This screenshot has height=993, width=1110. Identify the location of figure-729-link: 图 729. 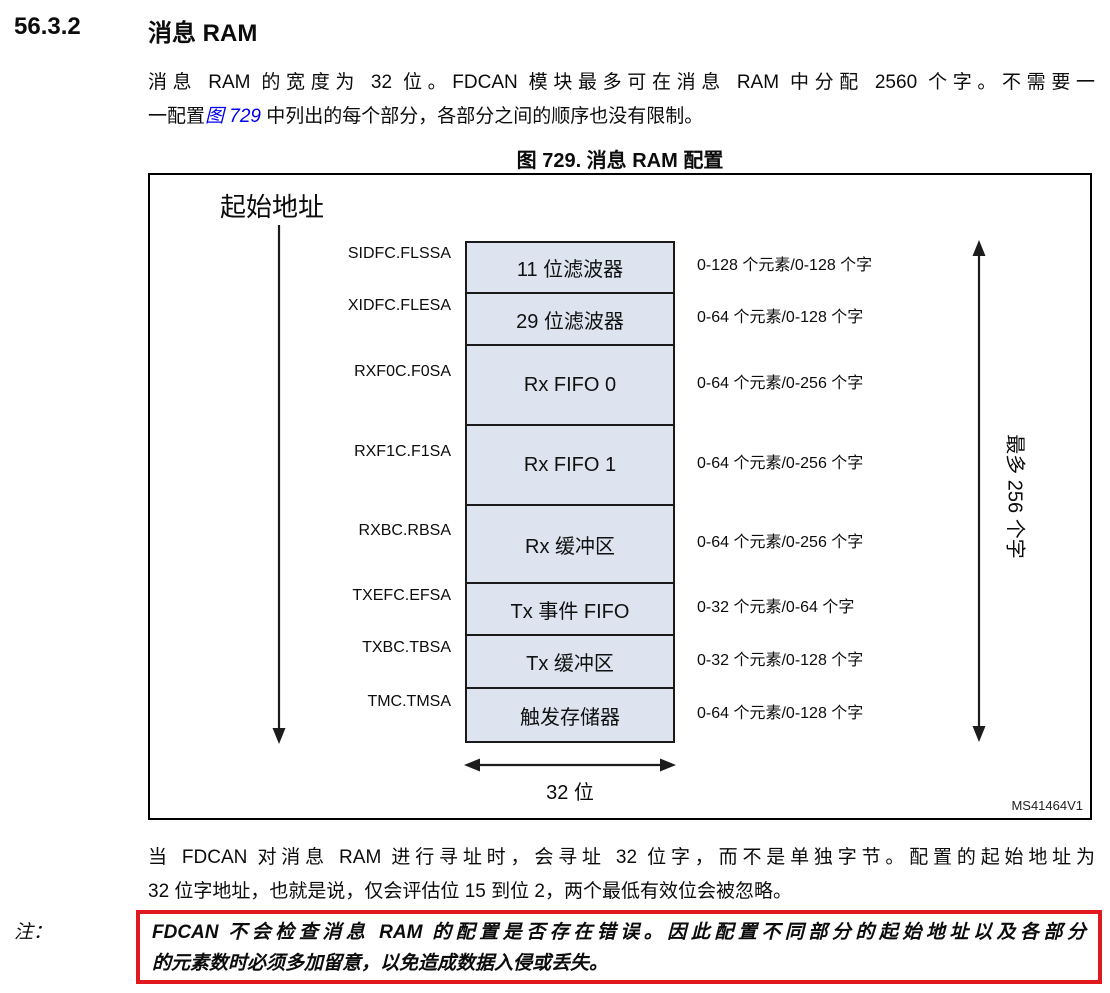
(233, 116).